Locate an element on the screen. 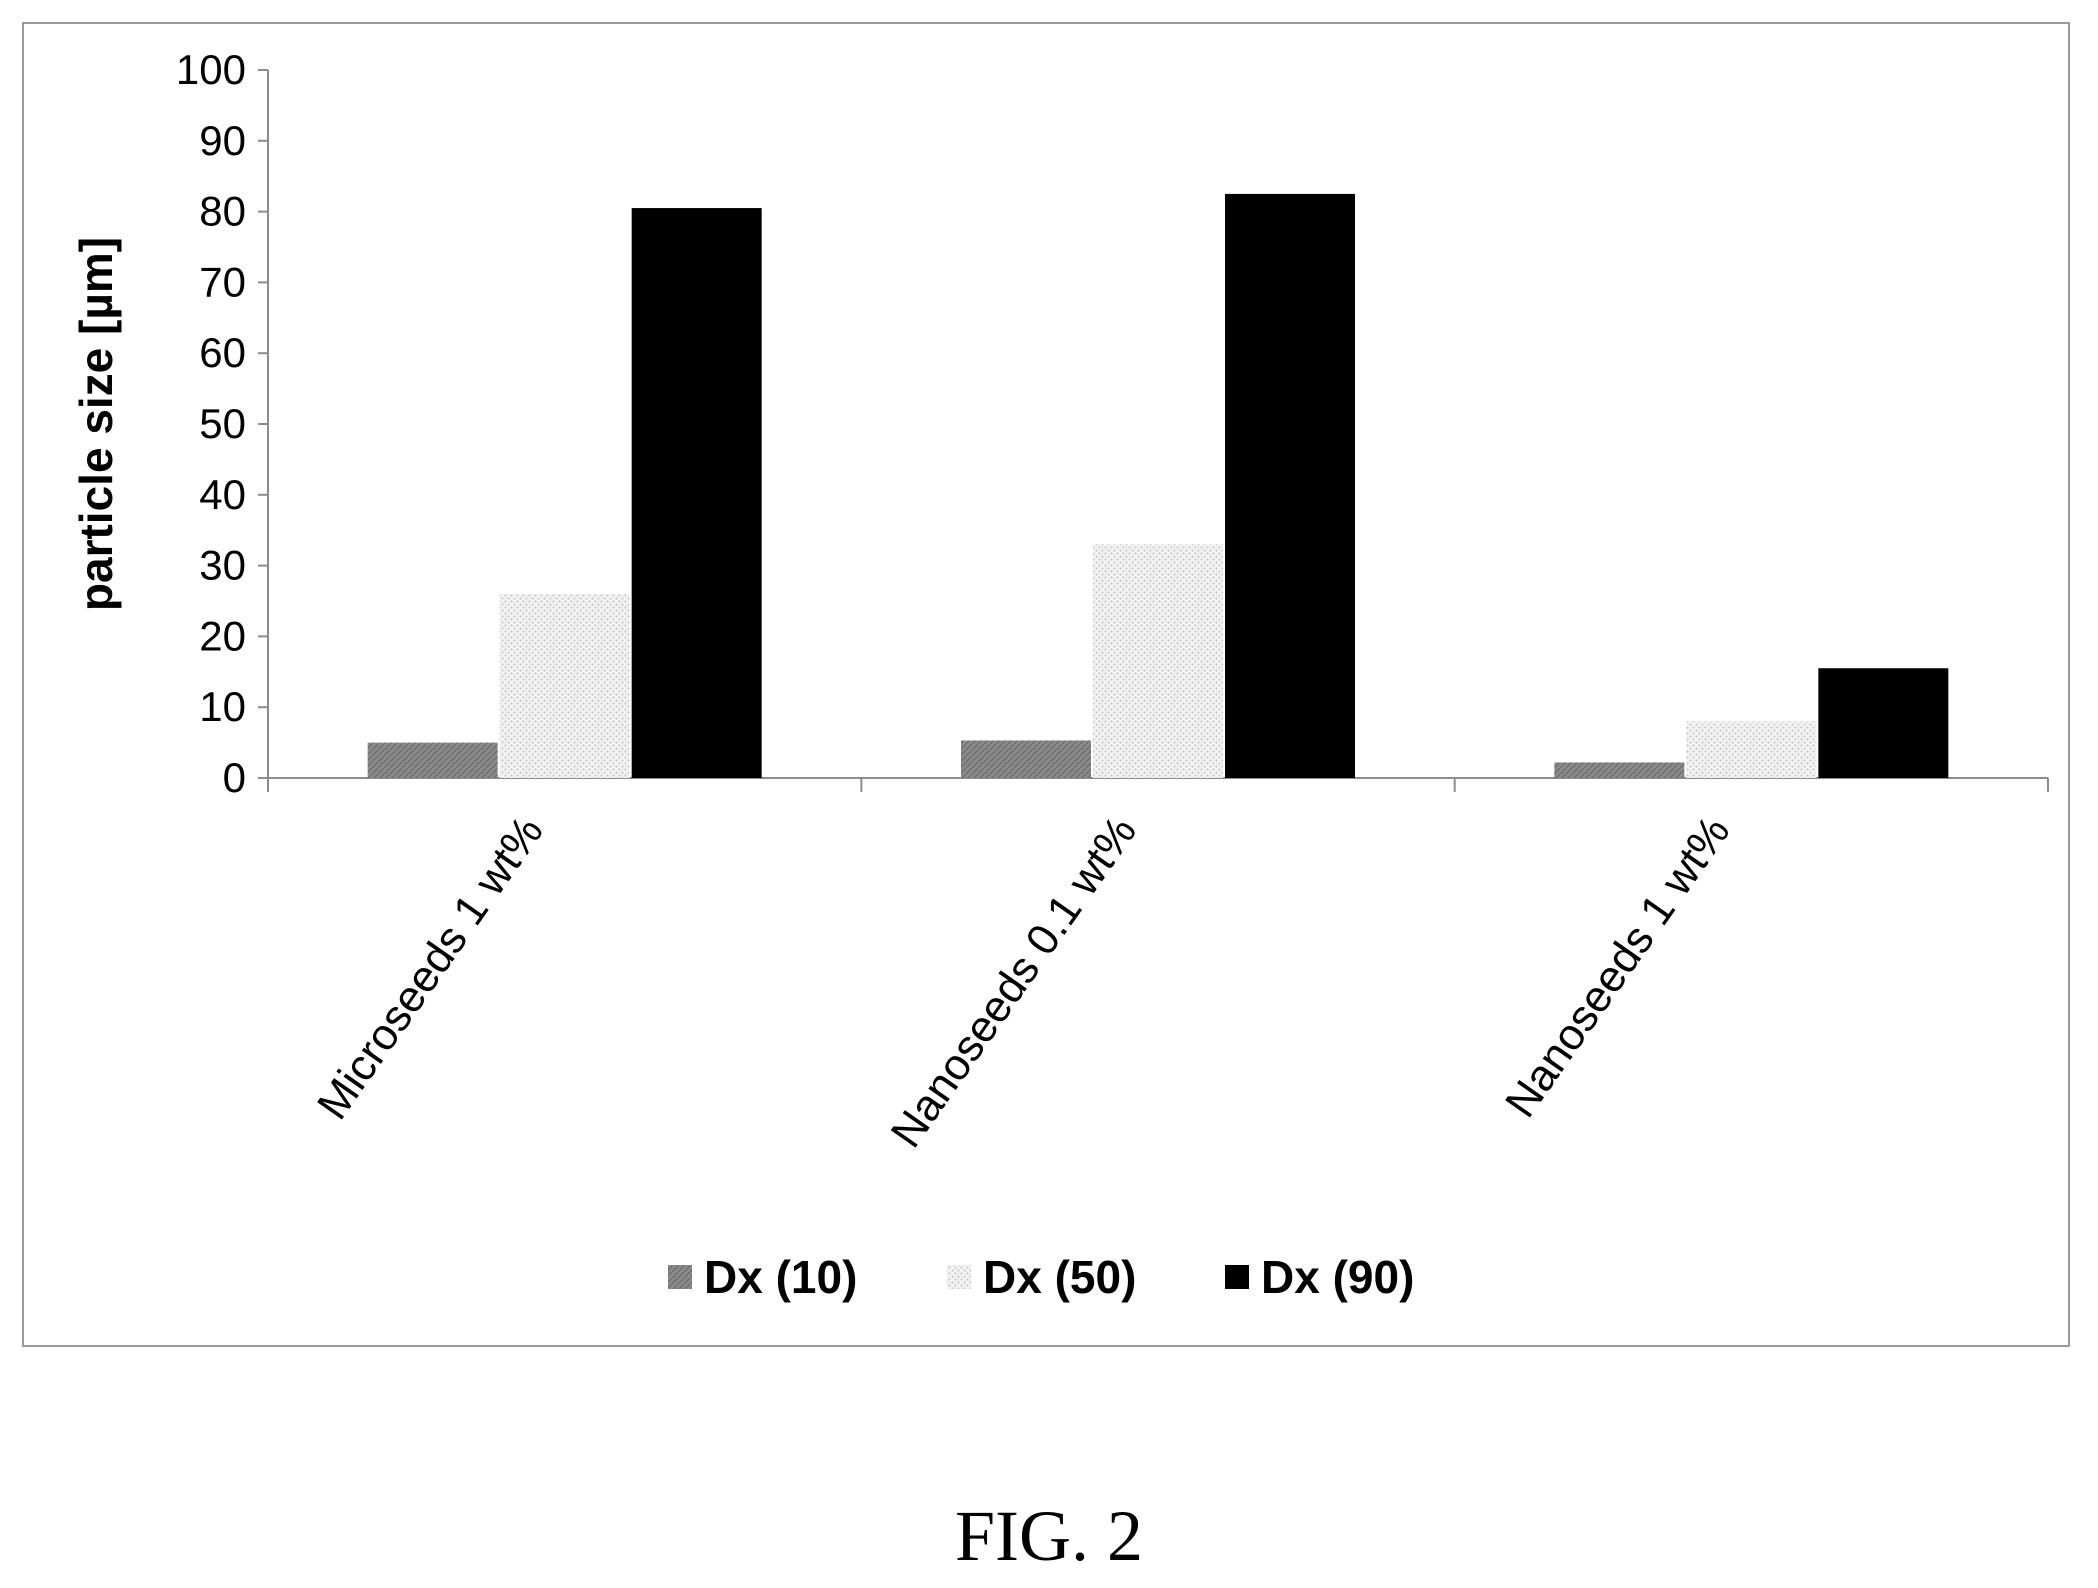 Image resolution: width=2098 pixels, height=1588 pixels. y-tick-label: 90 is located at coordinates (222, 140).